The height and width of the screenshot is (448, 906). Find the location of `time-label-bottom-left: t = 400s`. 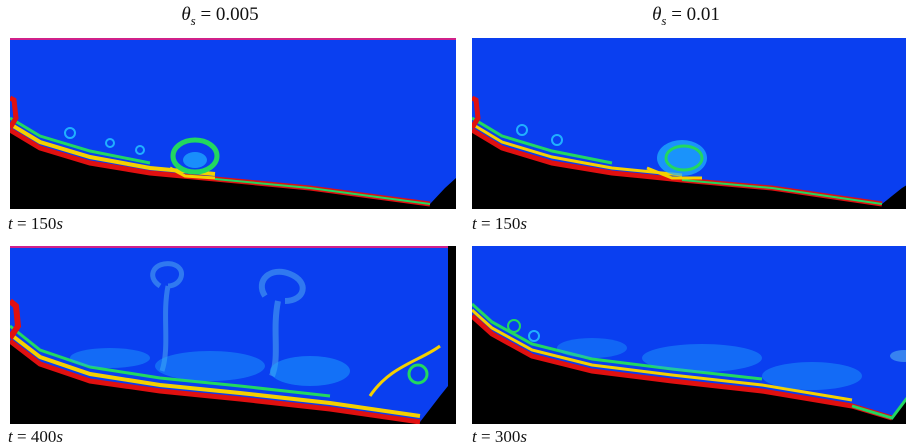

time-label-bottom-left: t = 400s is located at coordinates (35, 437).